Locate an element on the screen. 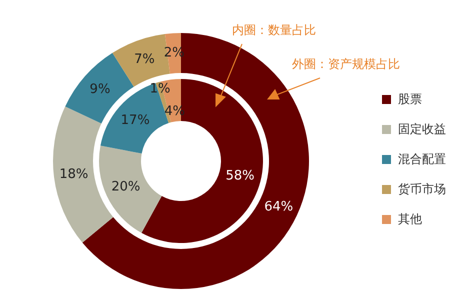  data-label: 58% is located at coordinates (240, 176).